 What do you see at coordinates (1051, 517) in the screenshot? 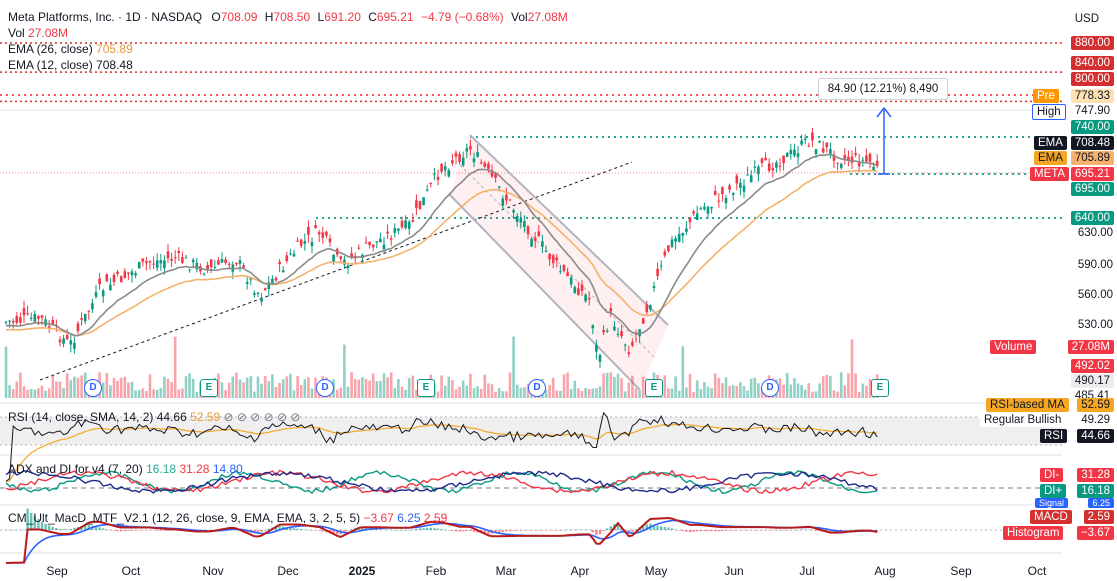
I see `macd-label-tag: MACD` at bounding box center [1051, 517].